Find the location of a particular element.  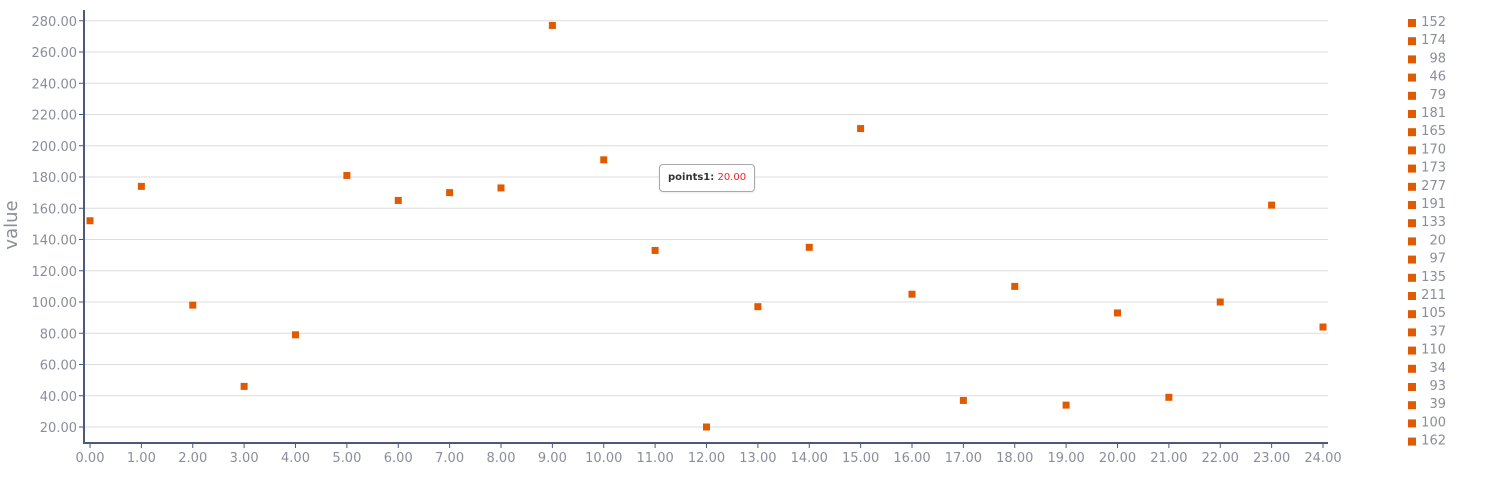

legend-label: 162 is located at coordinates (1433, 441).